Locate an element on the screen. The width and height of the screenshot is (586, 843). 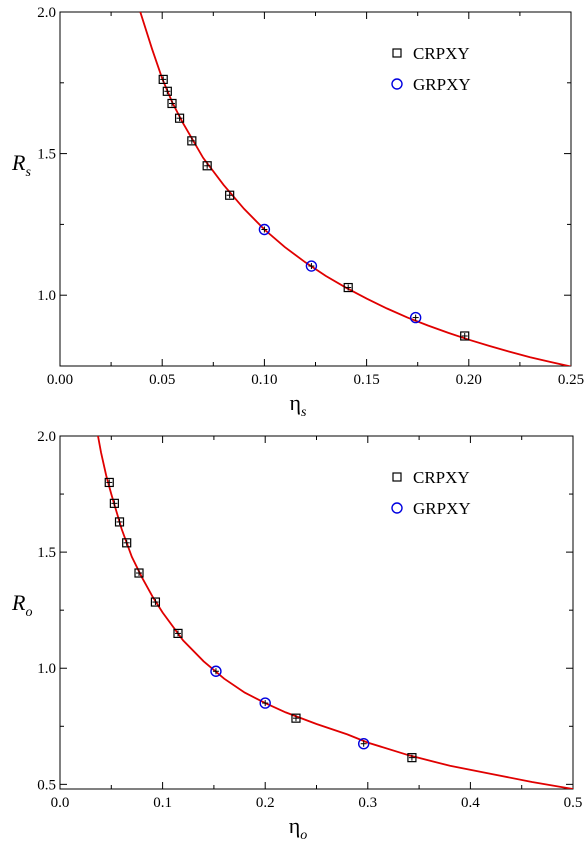
x-tick-label: 0.25 is located at coordinates (571, 380).